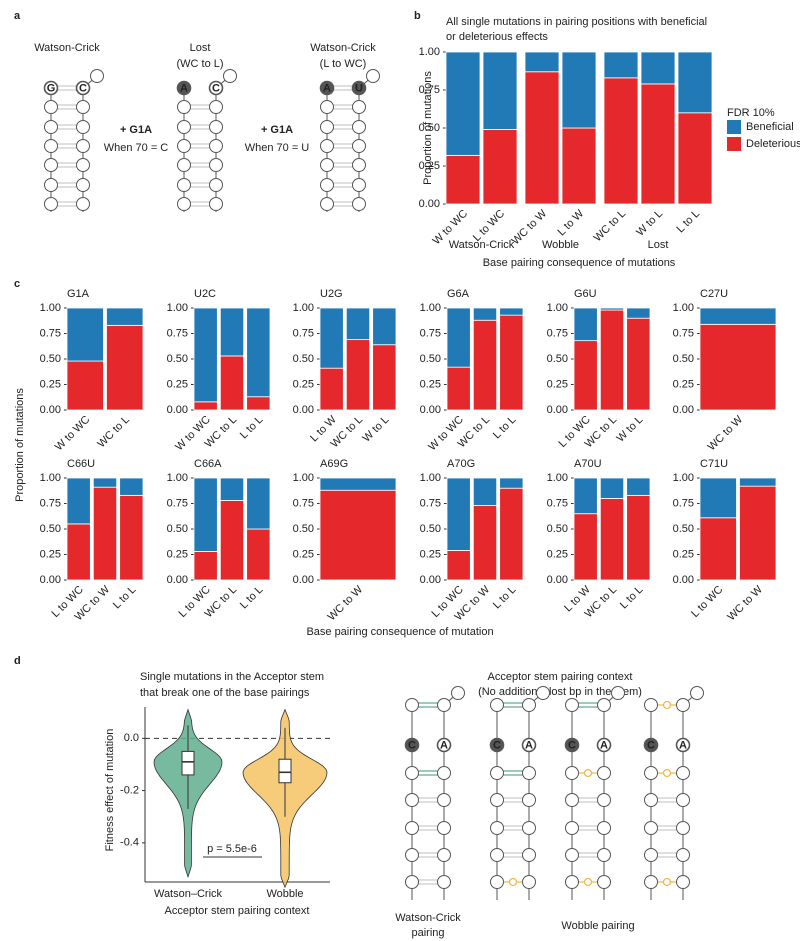 The width and height of the screenshot is (800, 941). I want to click on chart-title: U2C, so click(205, 294).